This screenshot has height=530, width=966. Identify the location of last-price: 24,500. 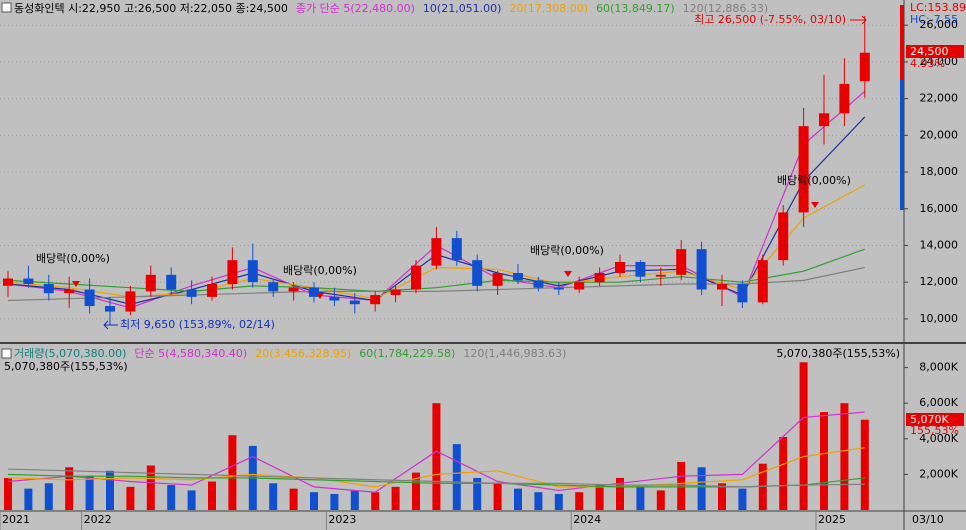
(929, 51).